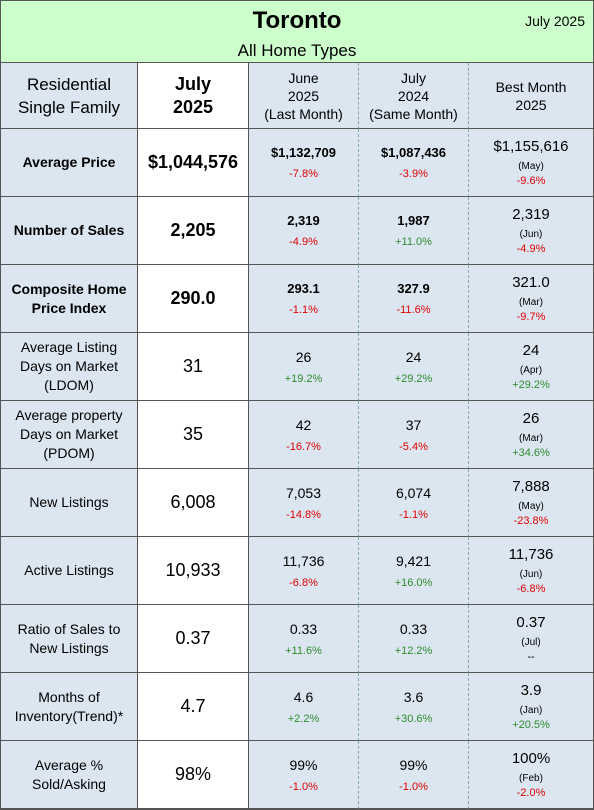 The width and height of the screenshot is (594, 810). I want to click on row-label: Composite Home Price Index, so click(69, 298).